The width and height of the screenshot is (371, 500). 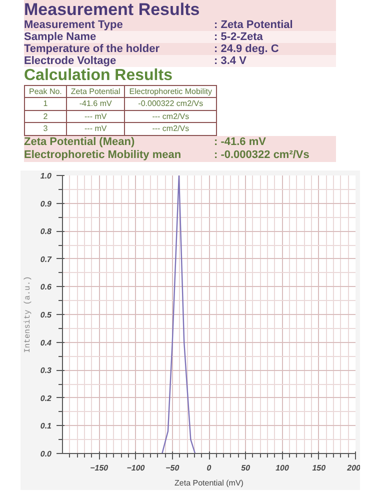 I want to click on x-tick-label: −150, so click(x=99, y=468).